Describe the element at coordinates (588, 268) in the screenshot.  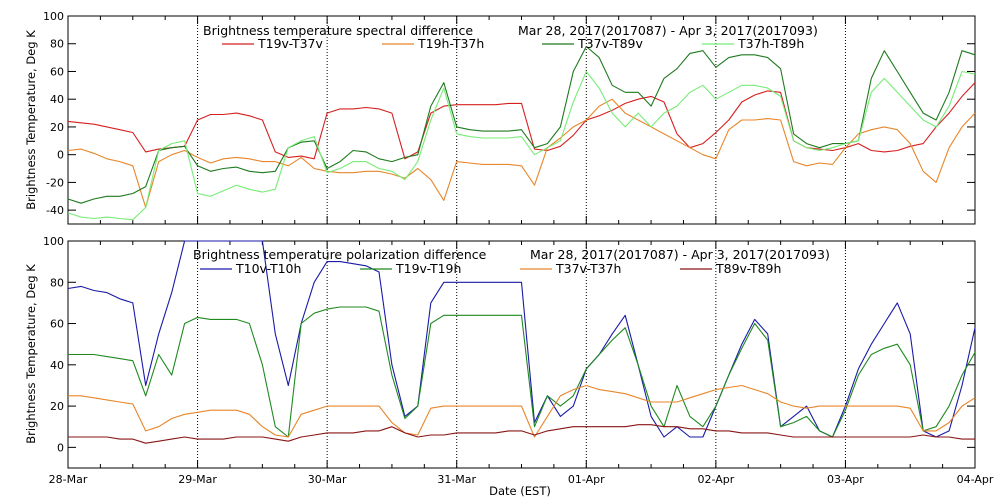
I see `legend-entry: T37v-T37h` at that location.